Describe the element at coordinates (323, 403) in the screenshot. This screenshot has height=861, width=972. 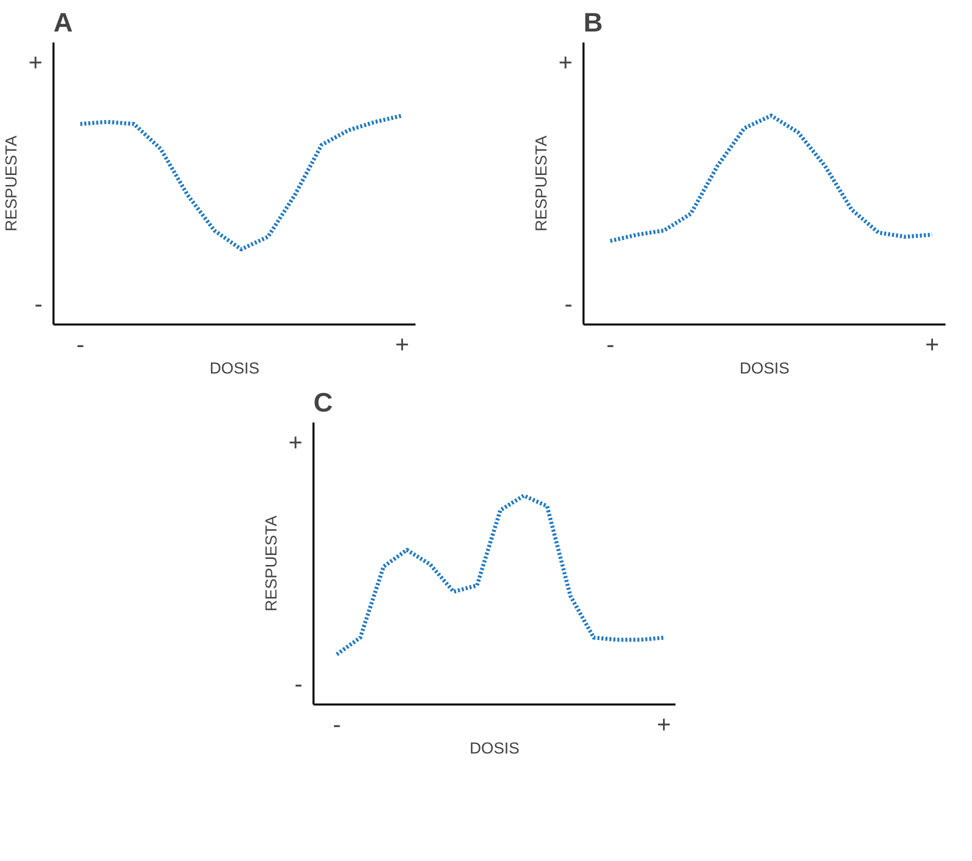
I see `chart-title: C` at that location.